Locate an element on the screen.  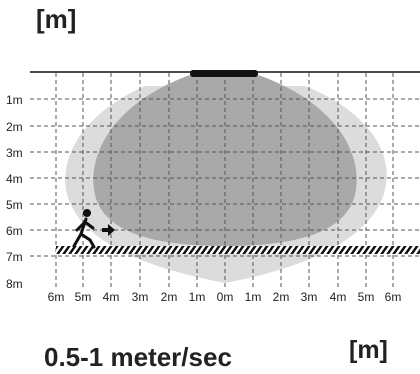
y-tick-label: 8m is located at coordinates (14, 284).